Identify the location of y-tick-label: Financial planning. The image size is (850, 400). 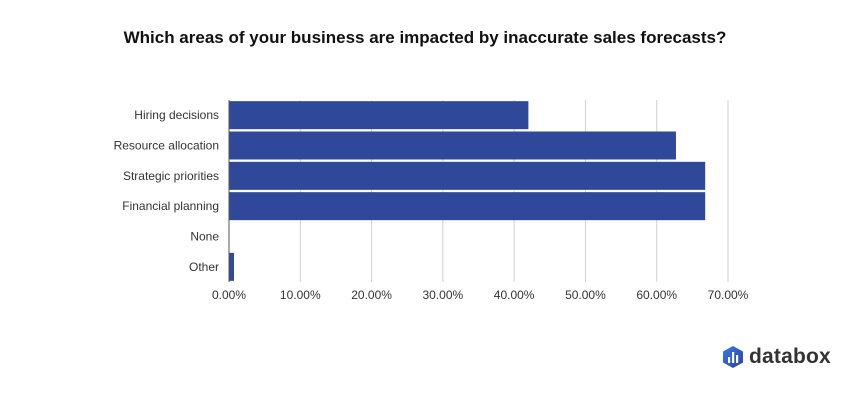
(170, 206).